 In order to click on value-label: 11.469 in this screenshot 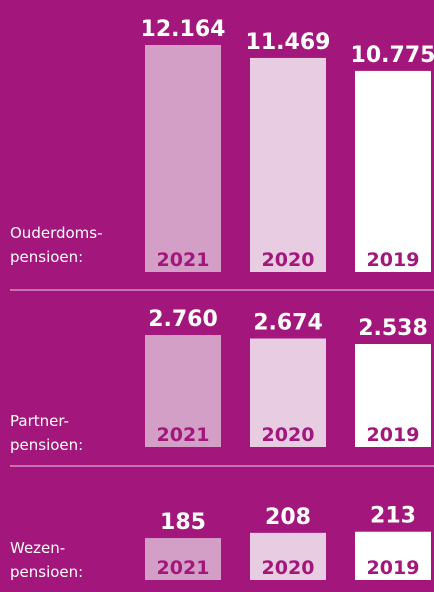, I will do `click(288, 42)`.